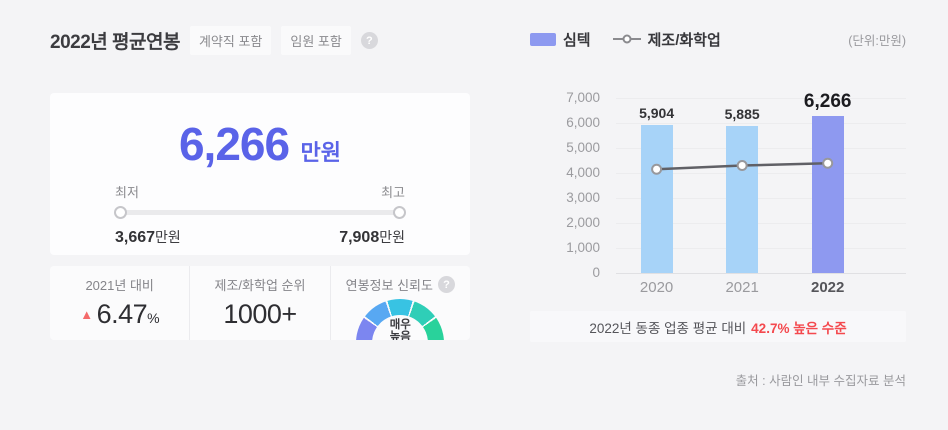 Image resolution: width=948 pixels, height=430 pixels. Describe the element at coordinates (369, 40) in the screenshot. I see `help-icon: ?` at that location.